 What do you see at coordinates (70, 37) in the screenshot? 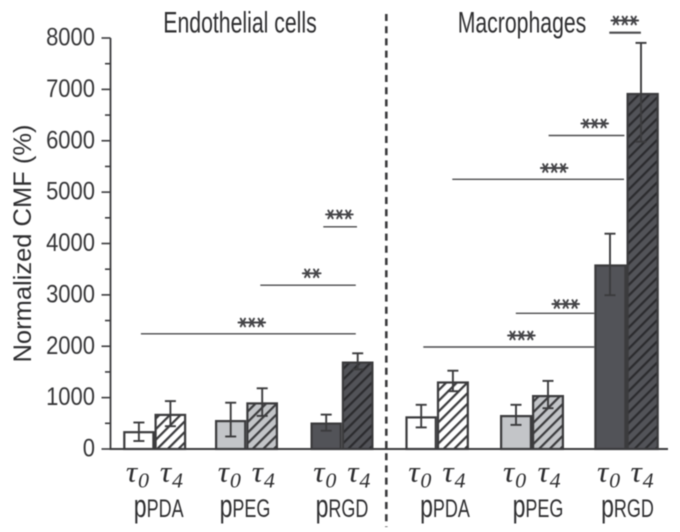
I see `svg-text: 8000` at bounding box center [70, 37].